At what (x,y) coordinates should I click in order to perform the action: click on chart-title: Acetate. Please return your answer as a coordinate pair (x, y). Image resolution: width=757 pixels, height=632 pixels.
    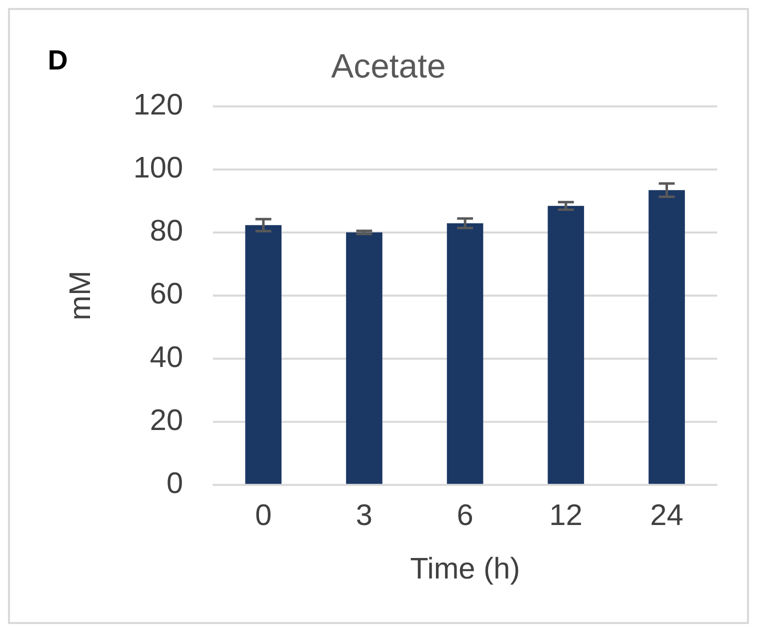
    Looking at the image, I should click on (388, 66).